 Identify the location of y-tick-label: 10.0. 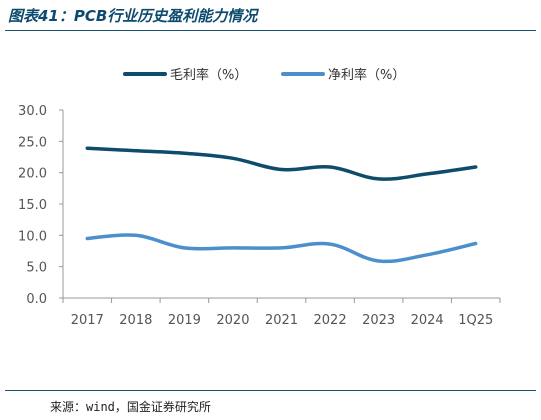
(32, 236).